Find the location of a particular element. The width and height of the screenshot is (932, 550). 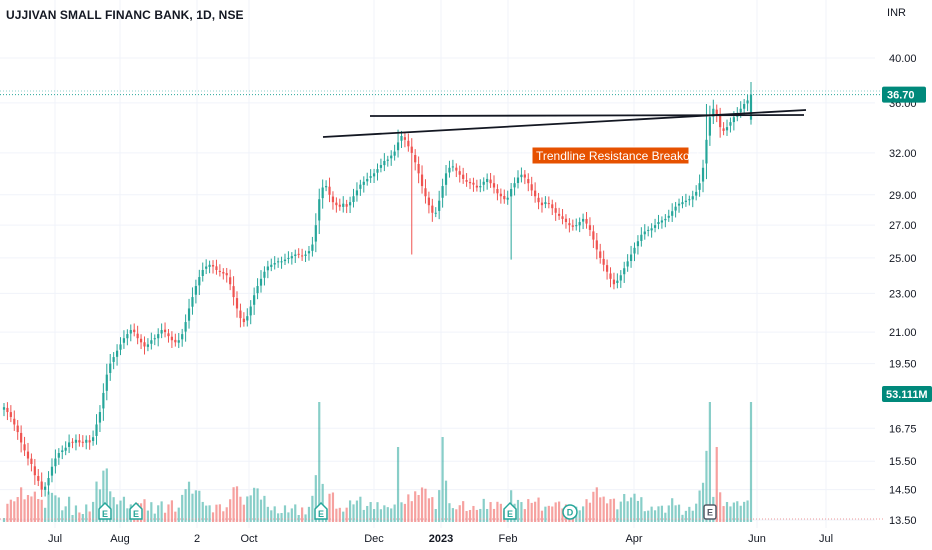

earnings-marker is located at coordinates (321, 510).